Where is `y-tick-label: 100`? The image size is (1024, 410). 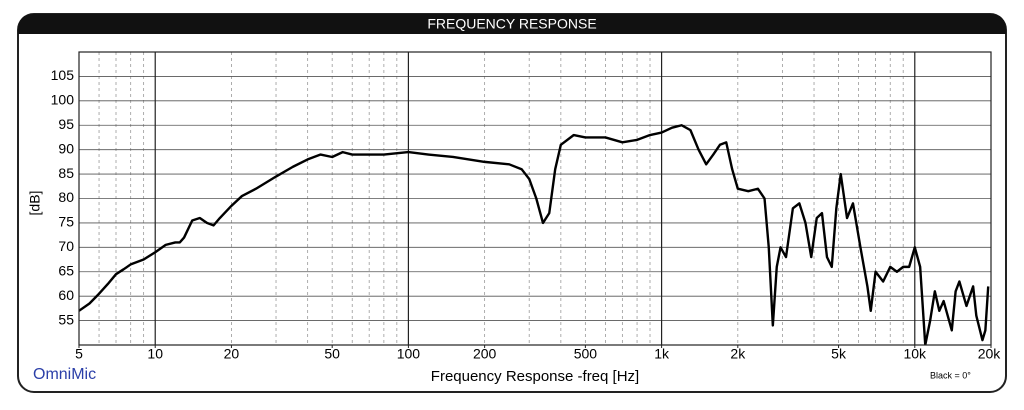
y-tick-label: 100 is located at coordinates (63, 100).